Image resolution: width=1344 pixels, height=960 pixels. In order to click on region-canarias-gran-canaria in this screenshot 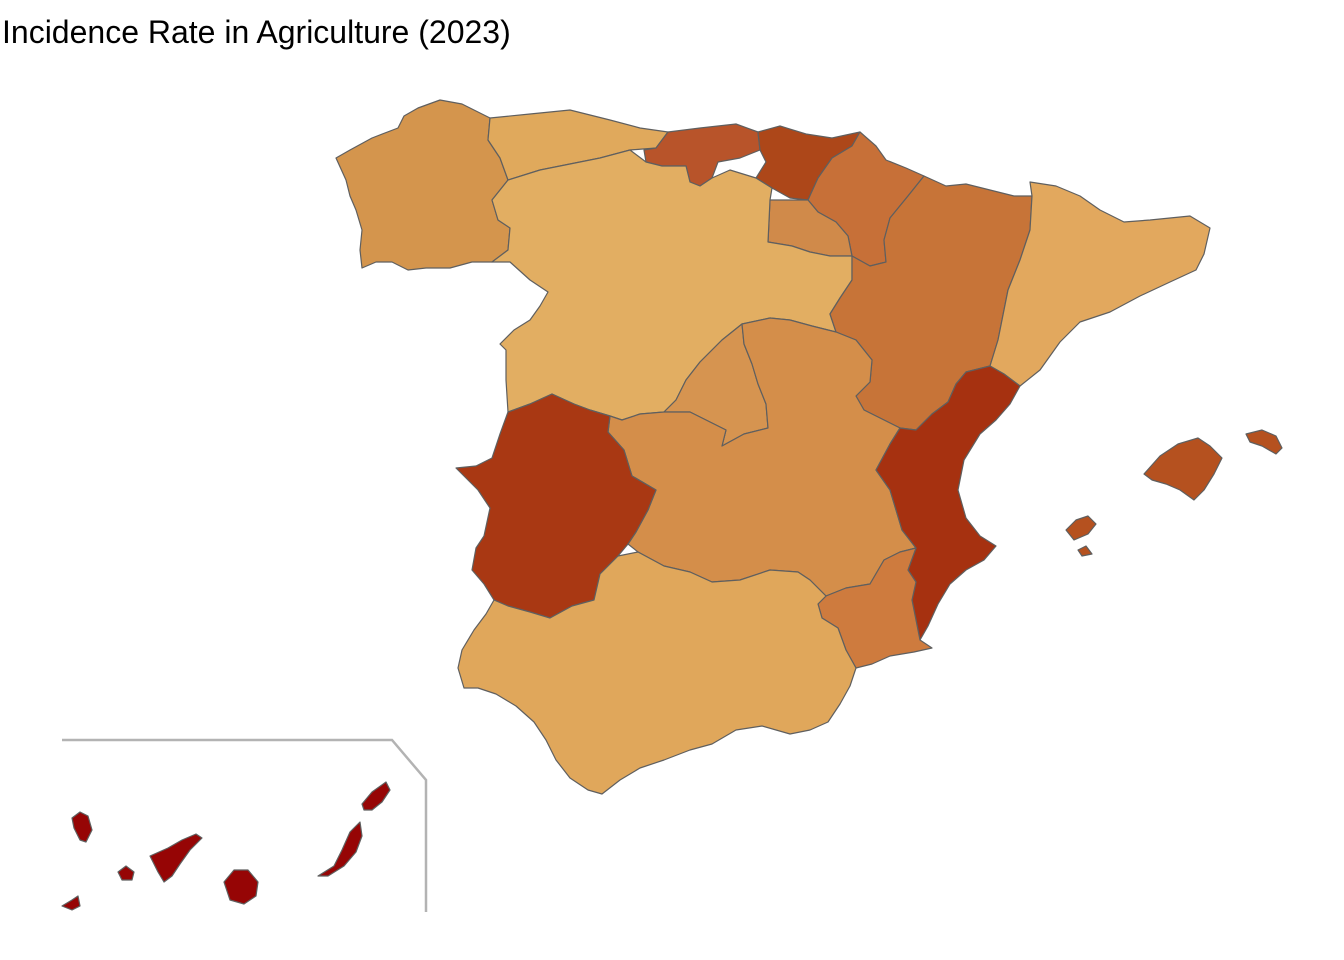, I will do `click(241, 887)`.